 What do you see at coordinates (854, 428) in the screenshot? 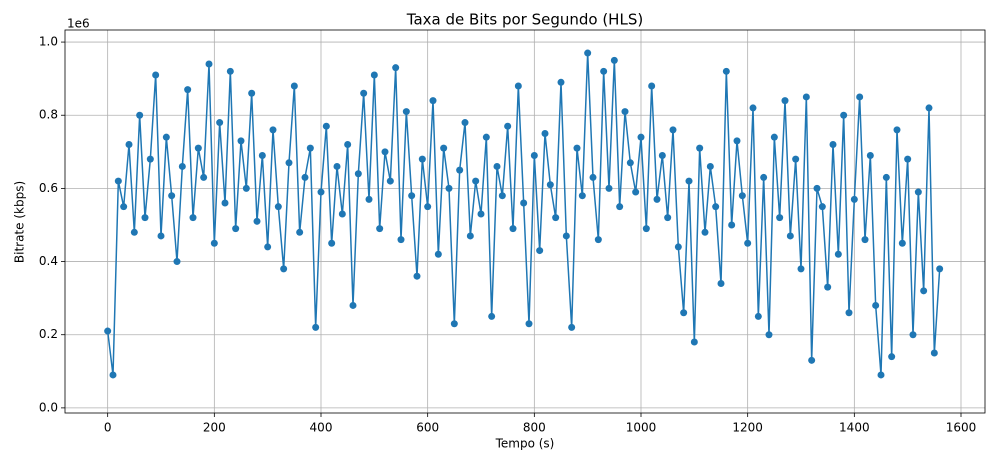
I see `x-tick-label: 1400` at bounding box center [854, 428].